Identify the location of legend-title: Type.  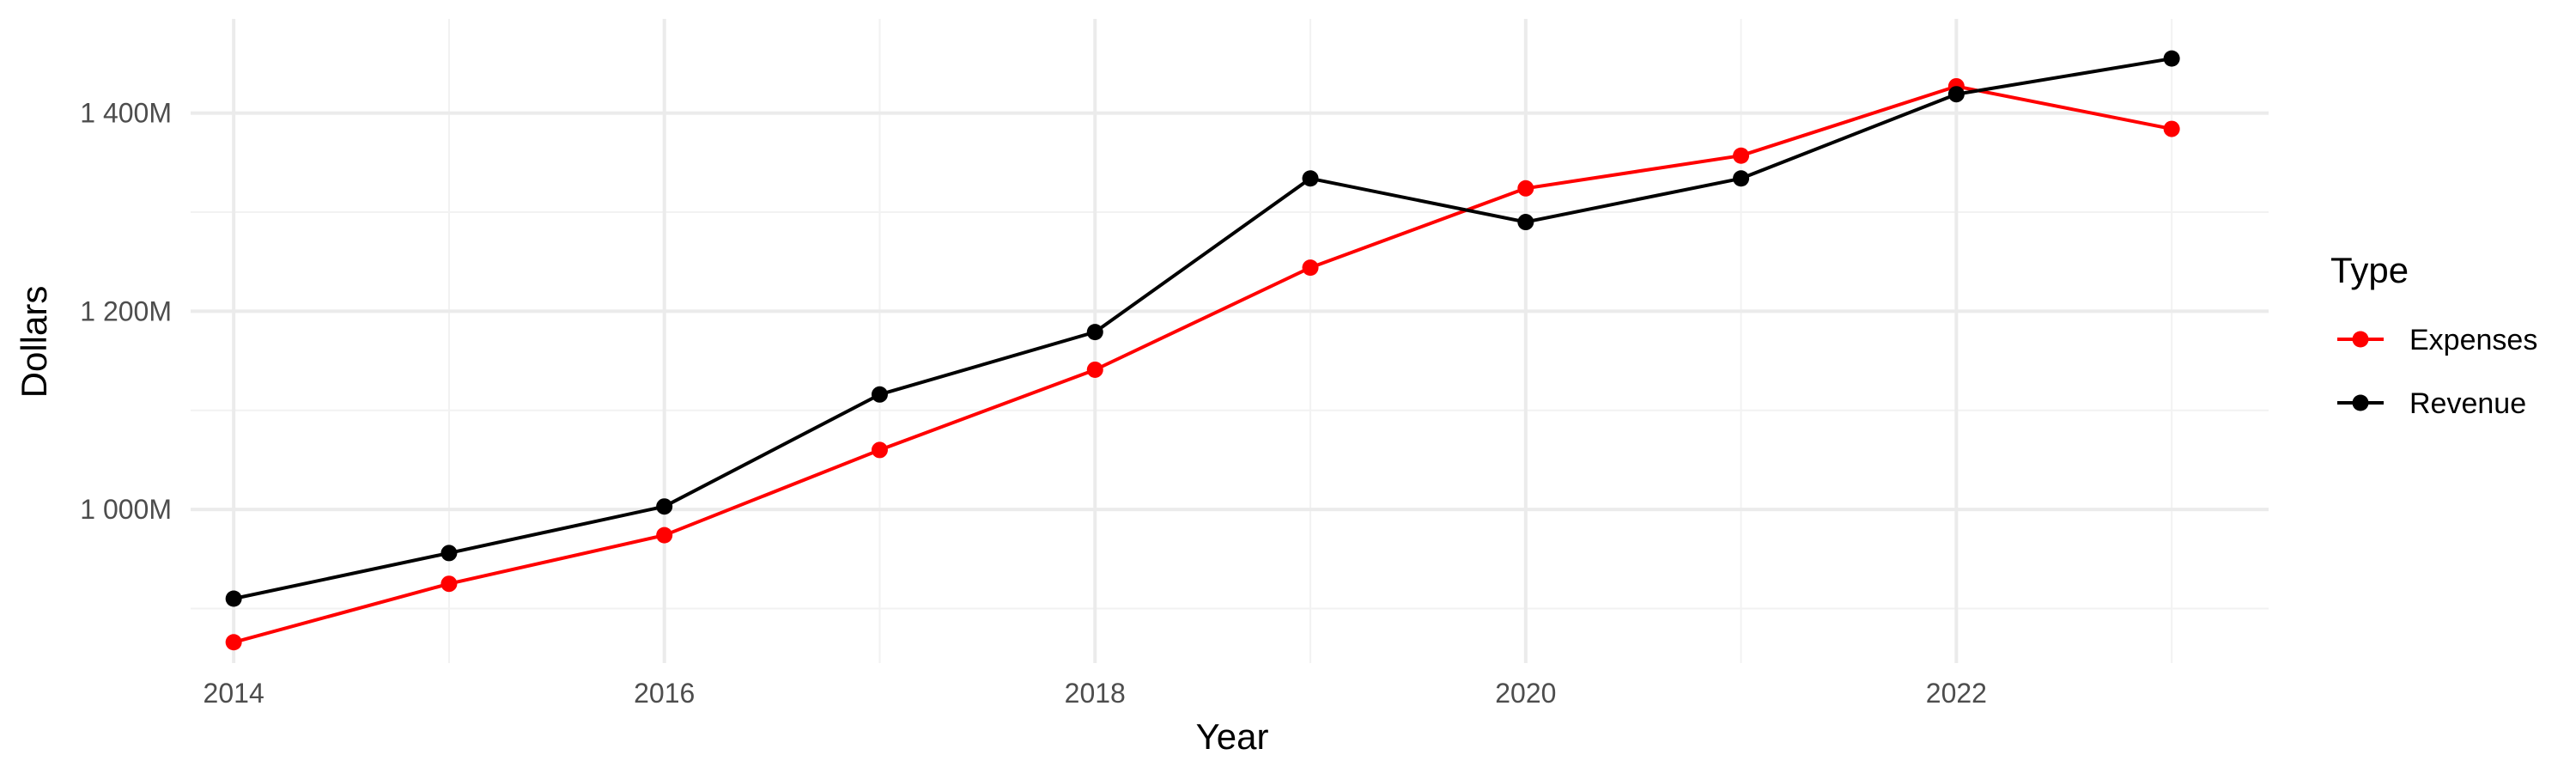
(2369, 270).